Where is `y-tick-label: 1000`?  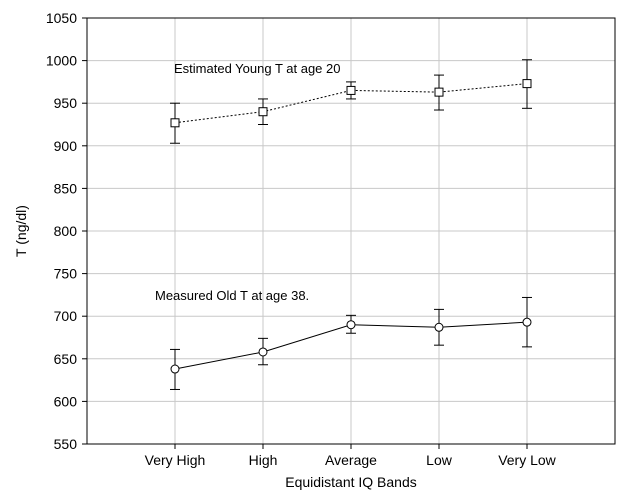
y-tick-label: 1000 is located at coordinates (61, 61).